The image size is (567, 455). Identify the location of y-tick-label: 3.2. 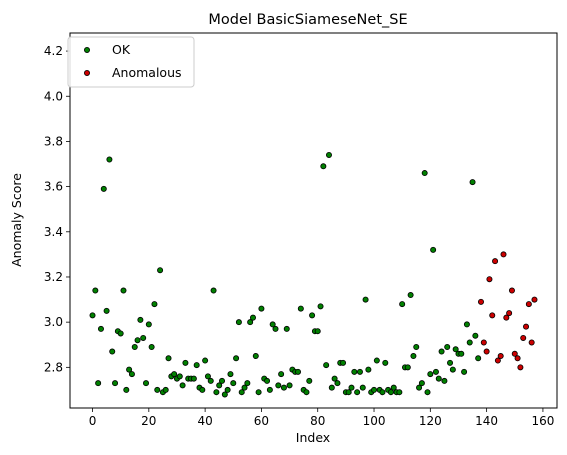
(53, 277).